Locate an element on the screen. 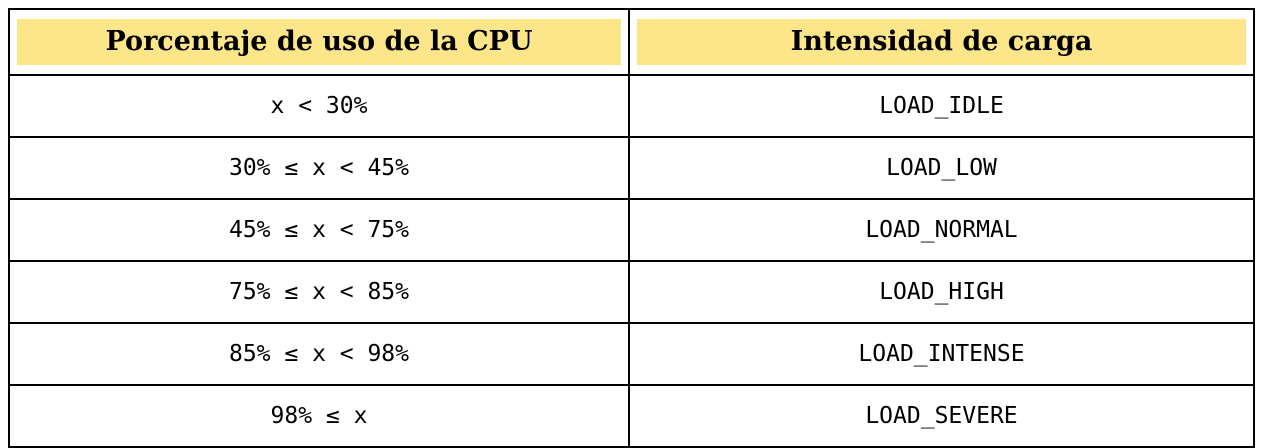 The height and width of the screenshot is (448, 1261). header-load-intensity-label: Intensidad de carga is located at coordinates (941, 42).